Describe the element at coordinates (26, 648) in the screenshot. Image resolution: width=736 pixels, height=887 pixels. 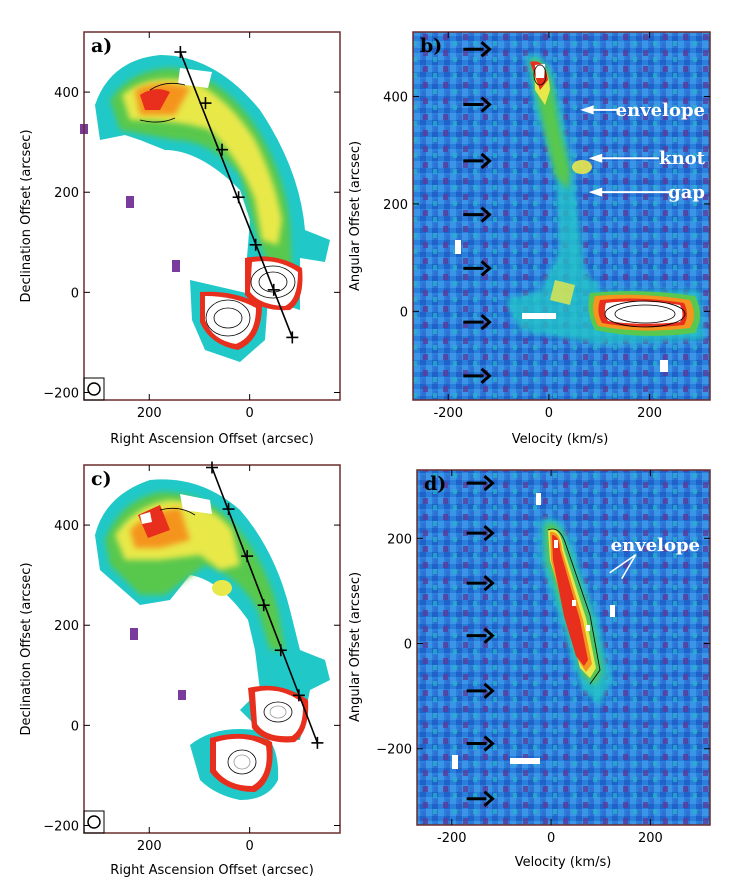
I see `panel-c-ylabel: Declination Offset (arcsec)` at that location.